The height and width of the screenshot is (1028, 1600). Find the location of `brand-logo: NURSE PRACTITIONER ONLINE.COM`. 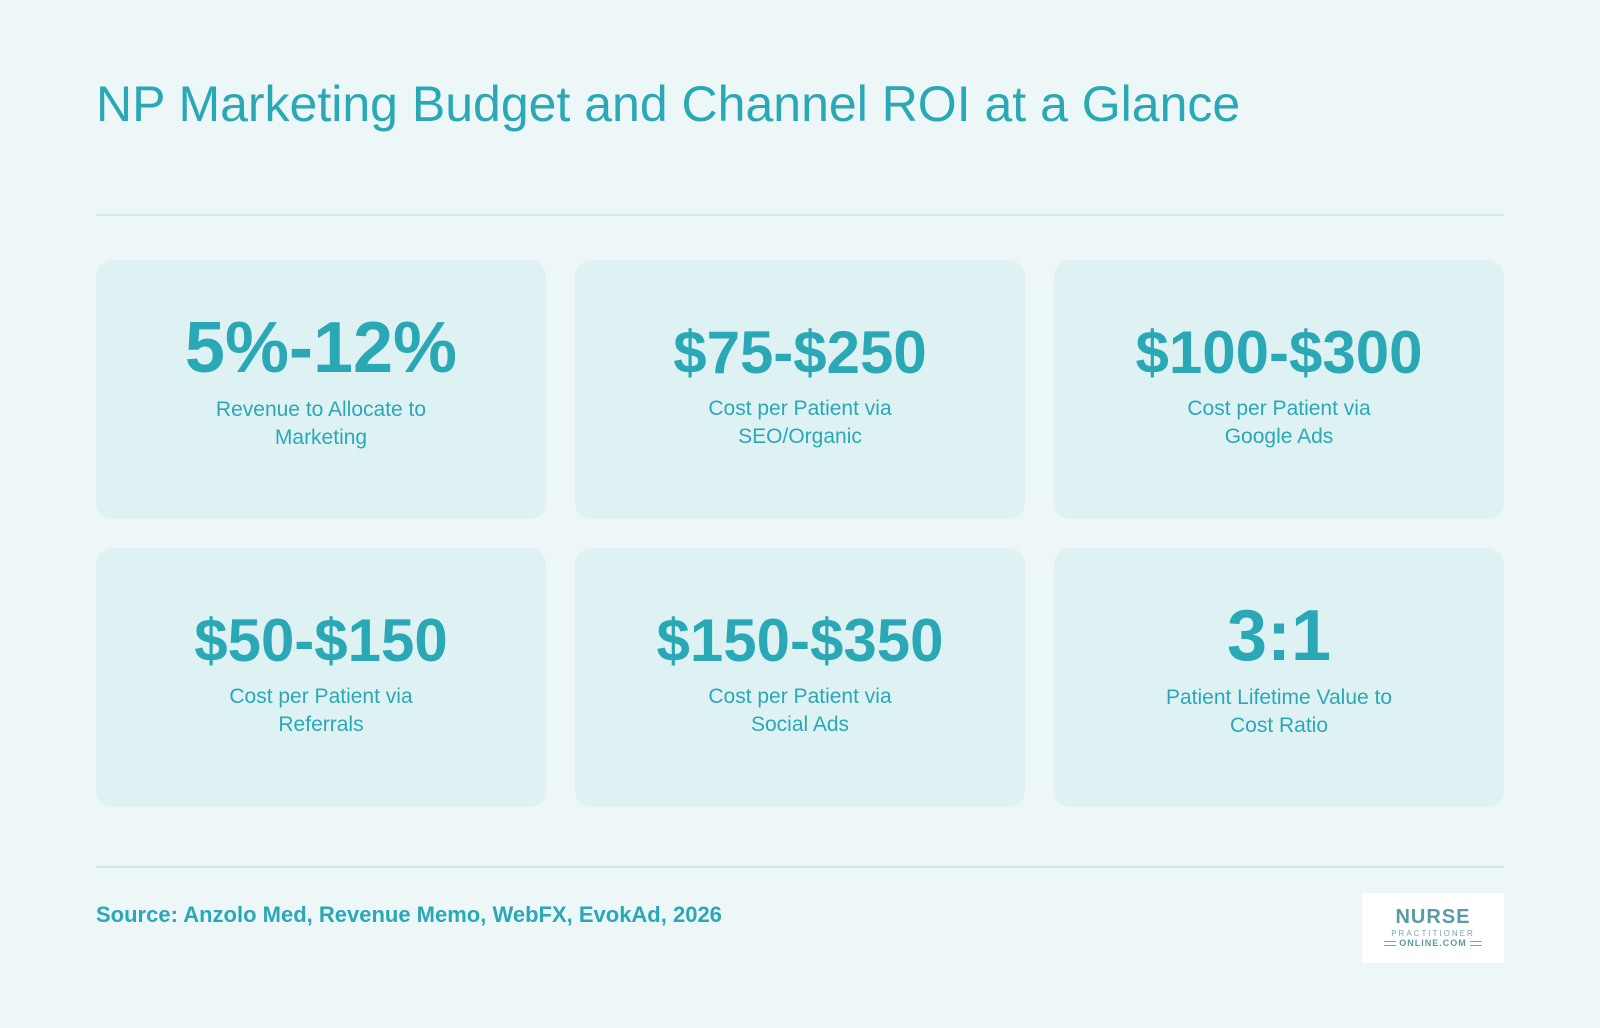

brand-logo: NURSE PRACTITIONER ONLINE.COM is located at coordinates (1433, 928).